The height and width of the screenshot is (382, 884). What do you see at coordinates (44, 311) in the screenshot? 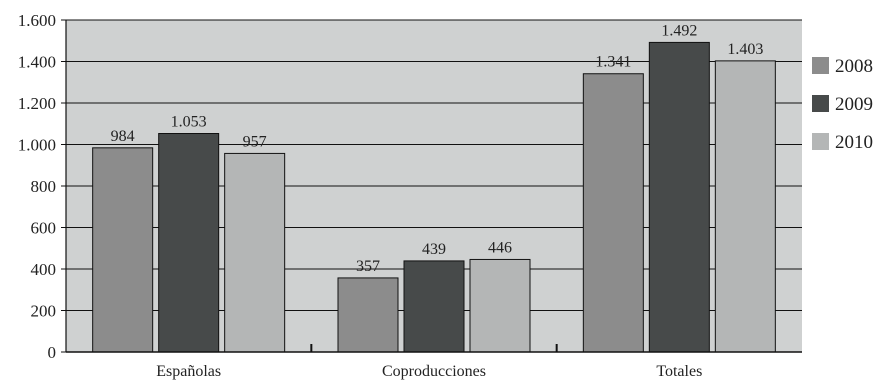
I see `y-tick-label: 200` at bounding box center [44, 311].